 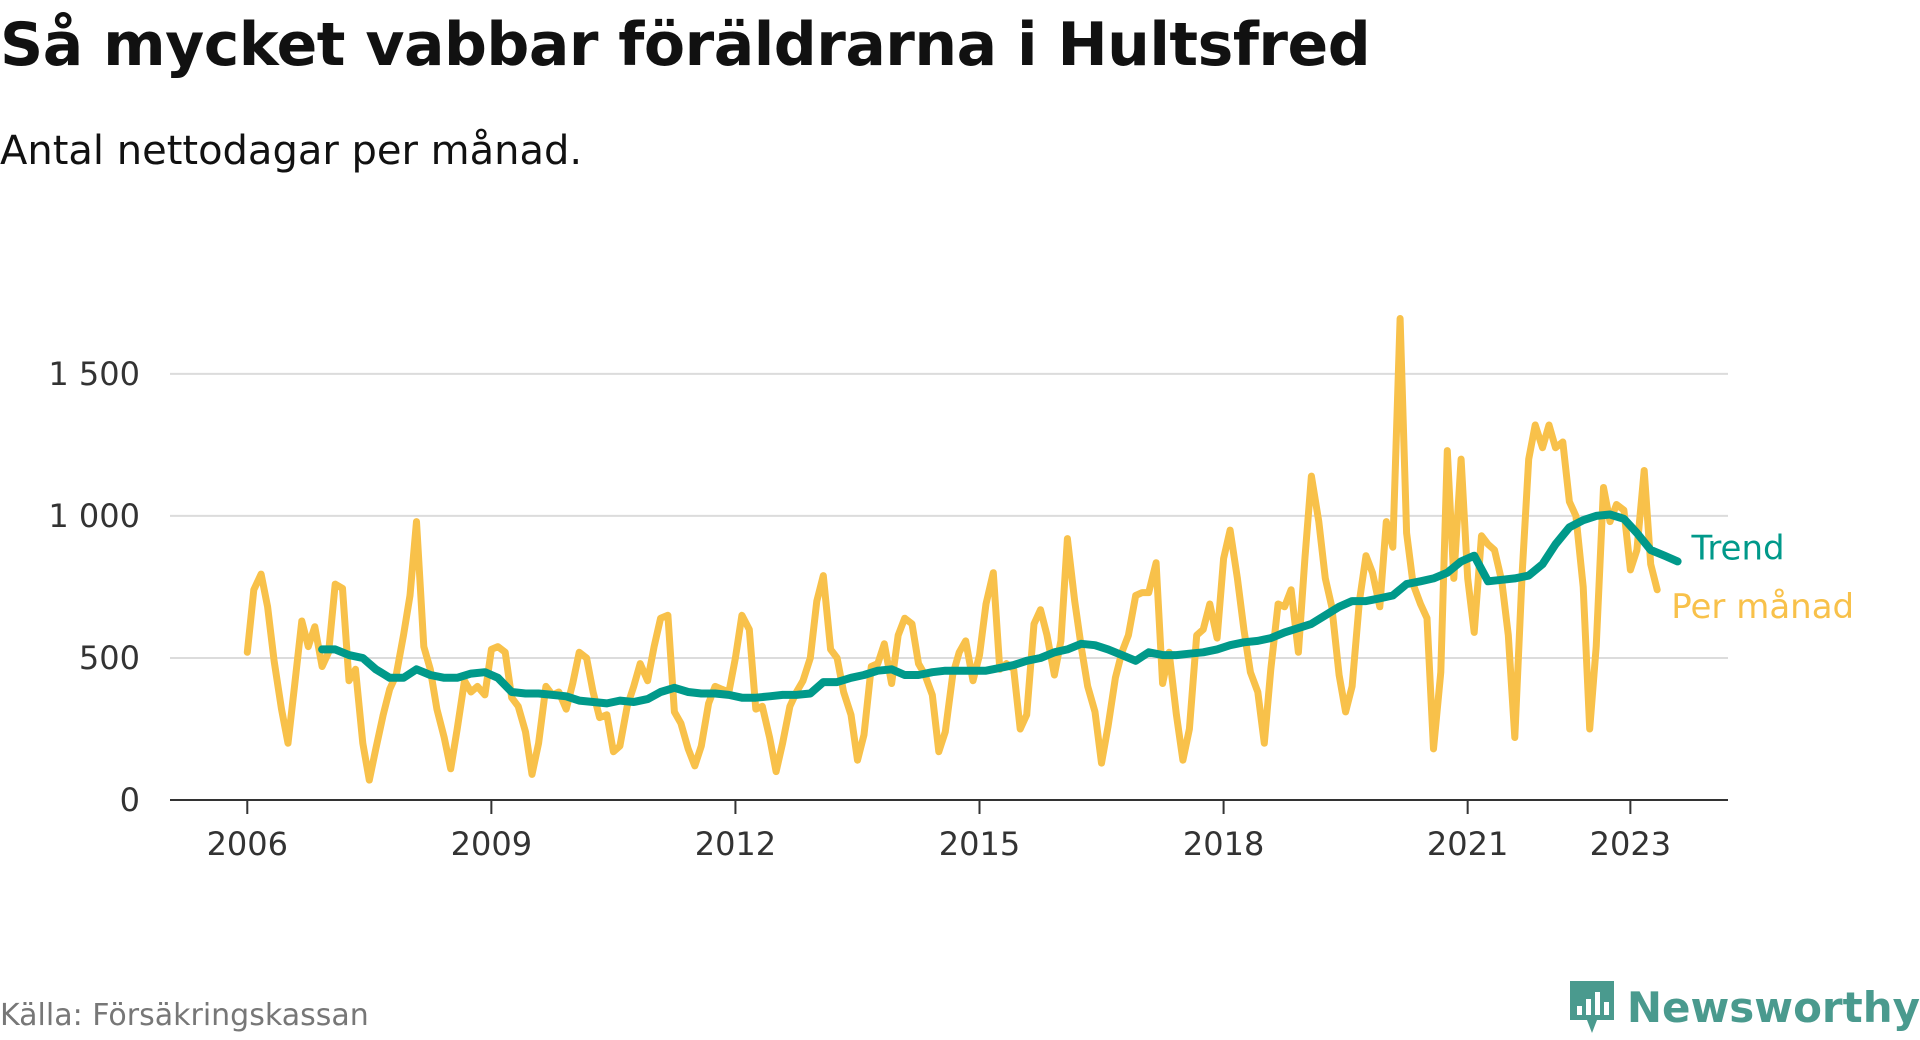 I want to click on x-tick-label: 2021, so click(x=1467, y=844).